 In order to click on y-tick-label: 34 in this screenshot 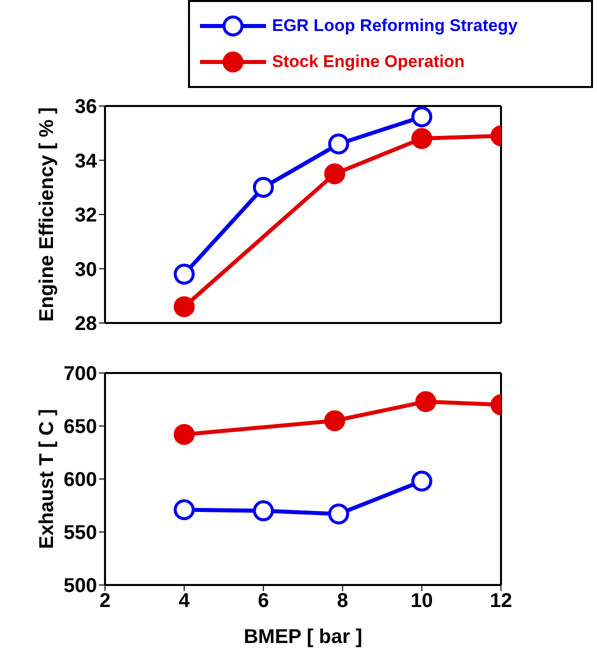, I will do `click(86, 161)`.